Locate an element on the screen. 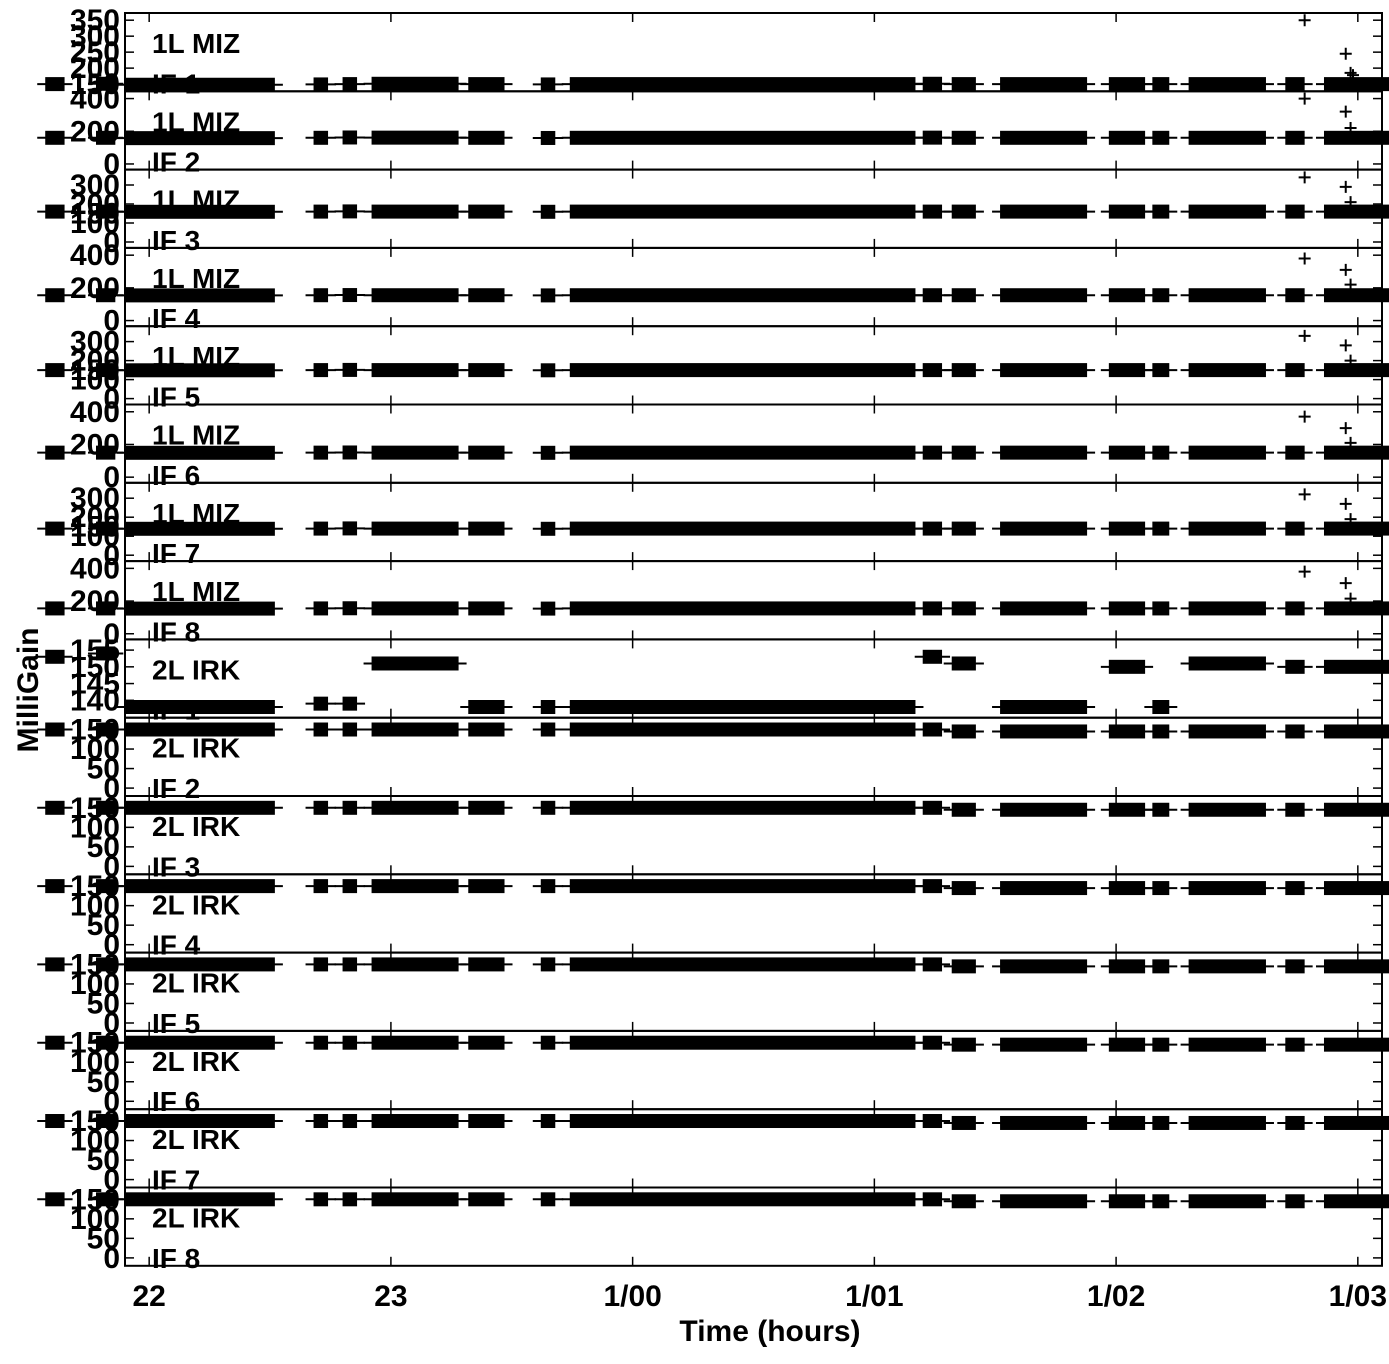  panel-if-label: IF 8 is located at coordinates (176, 631).